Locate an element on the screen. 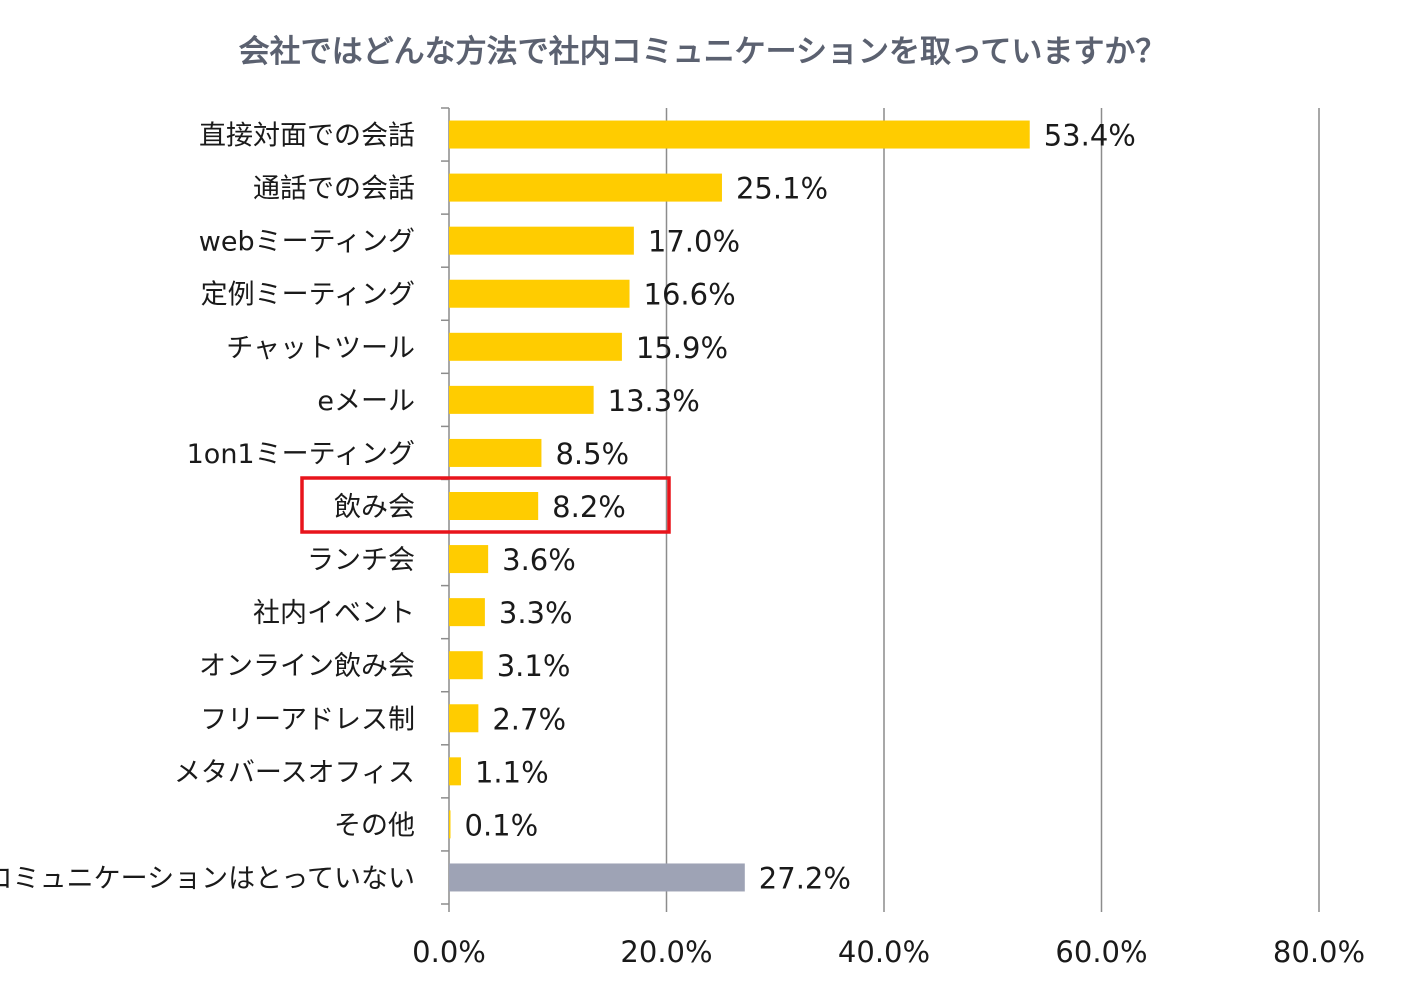  category-label: コミュニケーションはとっていない is located at coordinates (207, 878).